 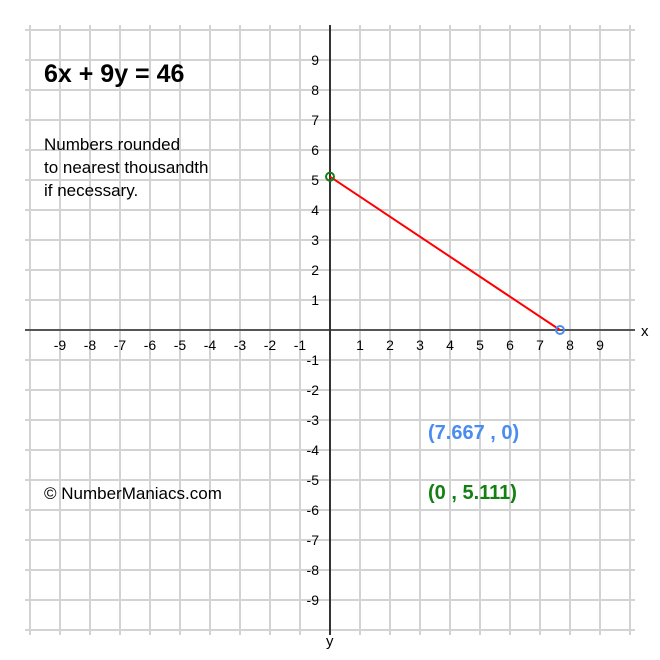 I want to click on x-tick-label: -3, so click(x=240, y=345).